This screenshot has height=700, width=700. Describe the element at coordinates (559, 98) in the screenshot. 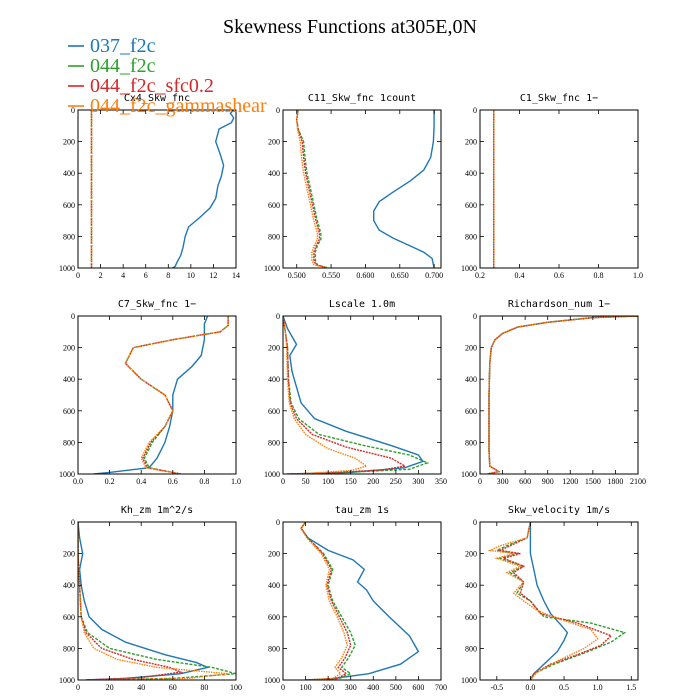

I see `panel-title: C1_Skw_fnc 1−` at that location.